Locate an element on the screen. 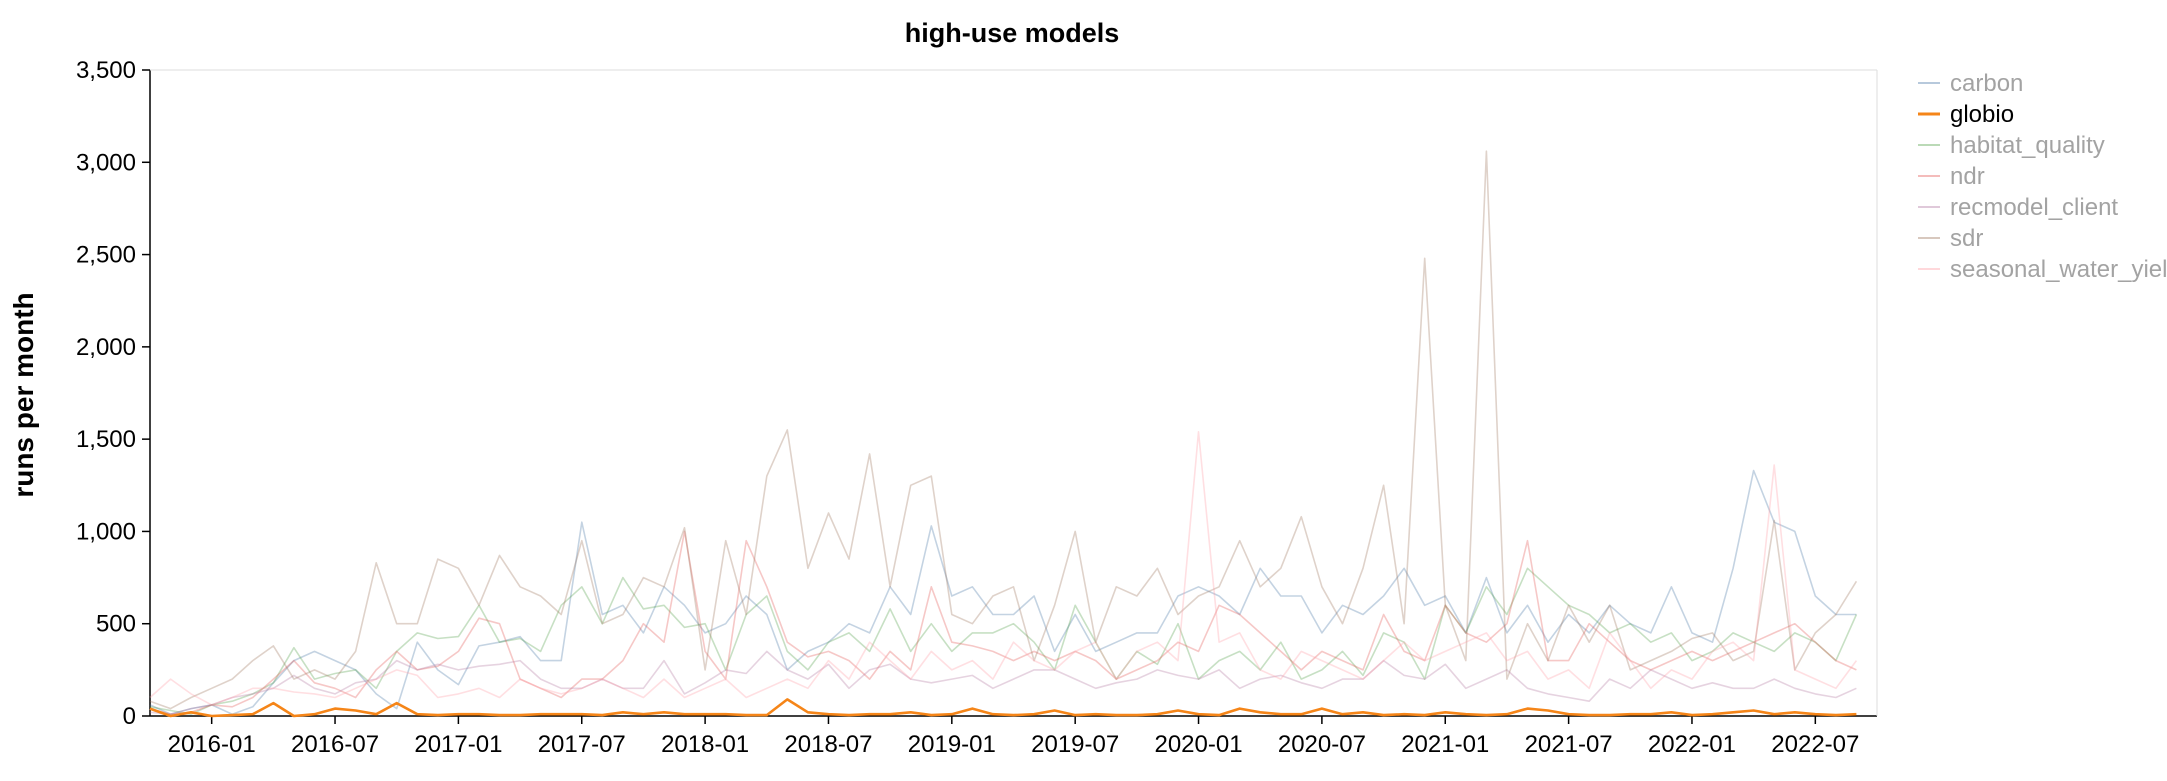 This screenshot has width=2167, height=781. legend-item-sdr: sdr is located at coordinates (1950, 238).